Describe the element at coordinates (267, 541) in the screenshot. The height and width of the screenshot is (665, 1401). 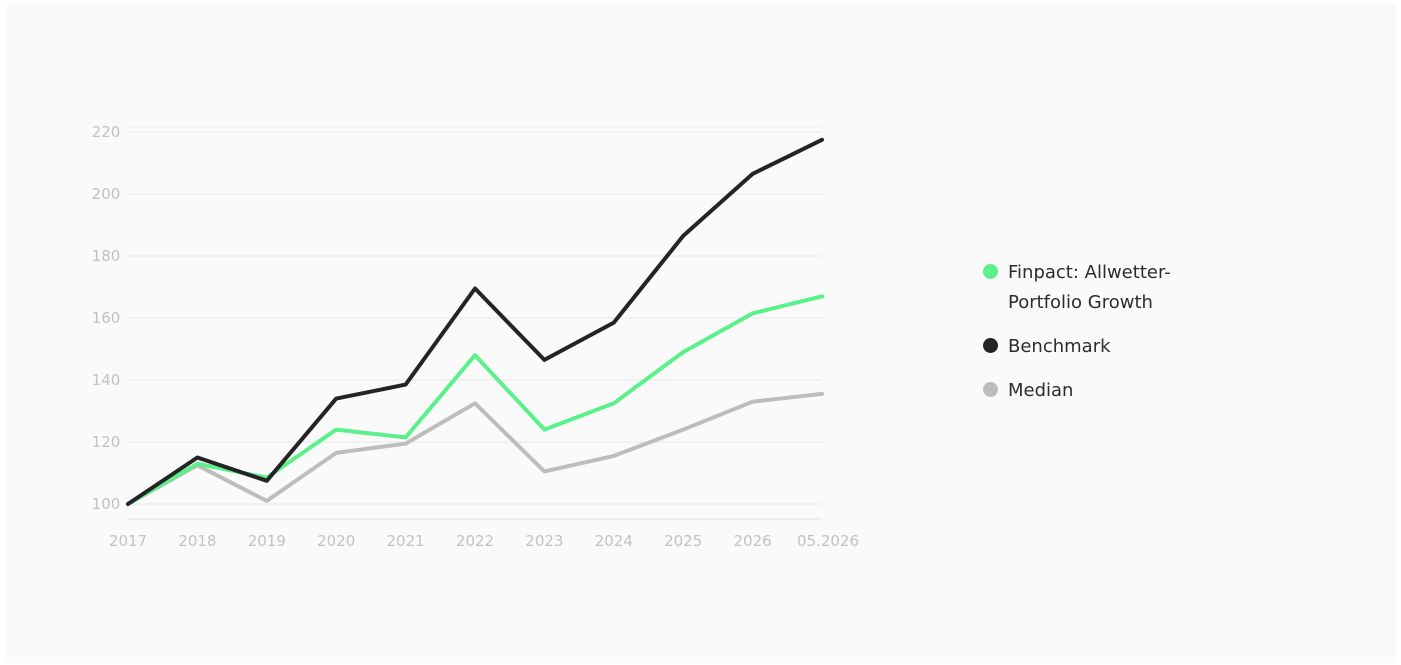
I see `x-tick-label: 2019` at that location.